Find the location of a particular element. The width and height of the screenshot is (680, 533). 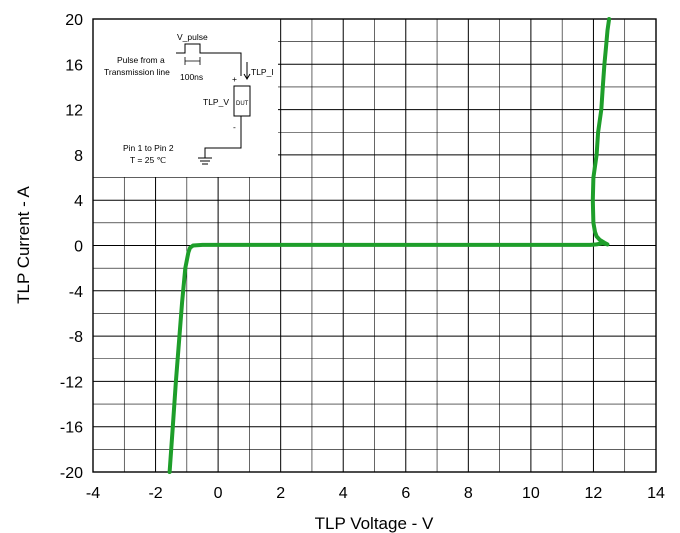

inset-current-label: TLP_I is located at coordinates (262, 72).